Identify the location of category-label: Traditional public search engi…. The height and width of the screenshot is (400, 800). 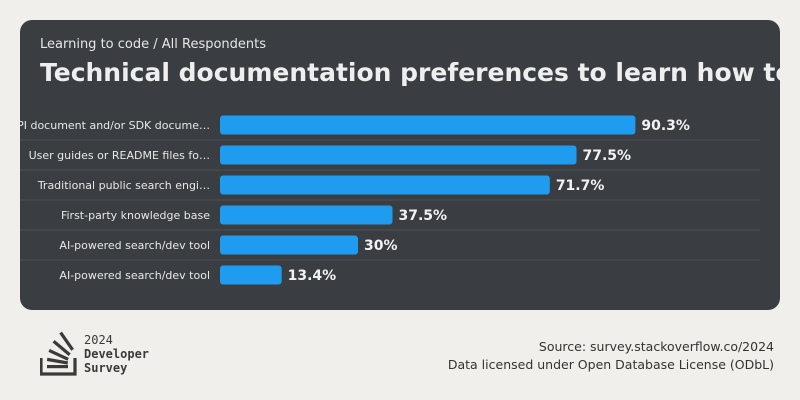
(123, 185).